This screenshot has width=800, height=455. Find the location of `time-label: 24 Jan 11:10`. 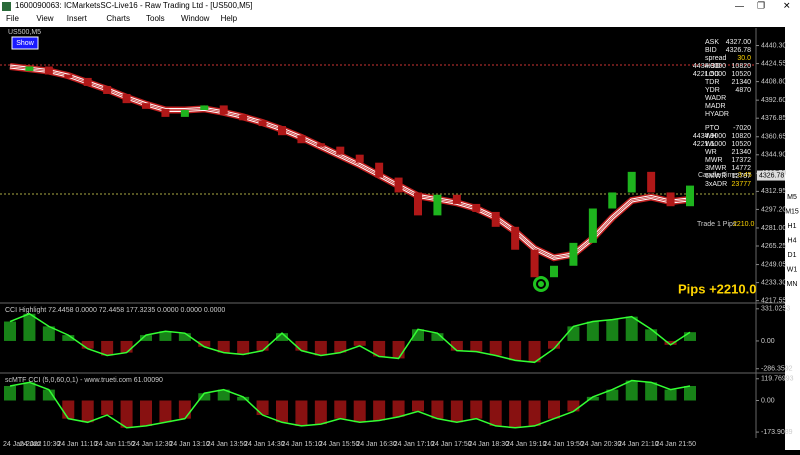

time-label: 24 Jan 11:10 is located at coordinates (77, 444).